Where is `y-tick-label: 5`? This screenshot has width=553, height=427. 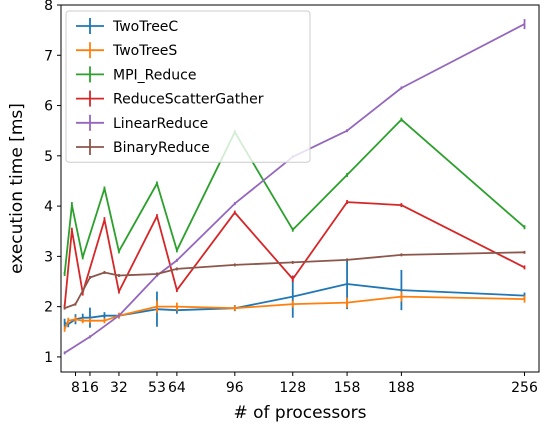
y-tick-label: 5 is located at coordinates (48, 157).